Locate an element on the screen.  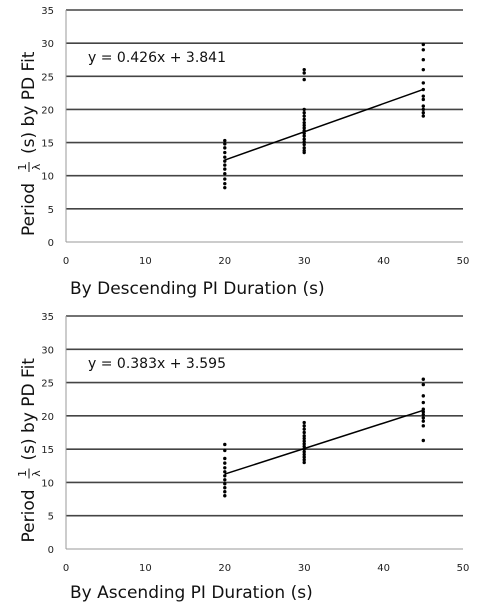
y-axis-title-prefix: Period is located at coordinates (29, 515).